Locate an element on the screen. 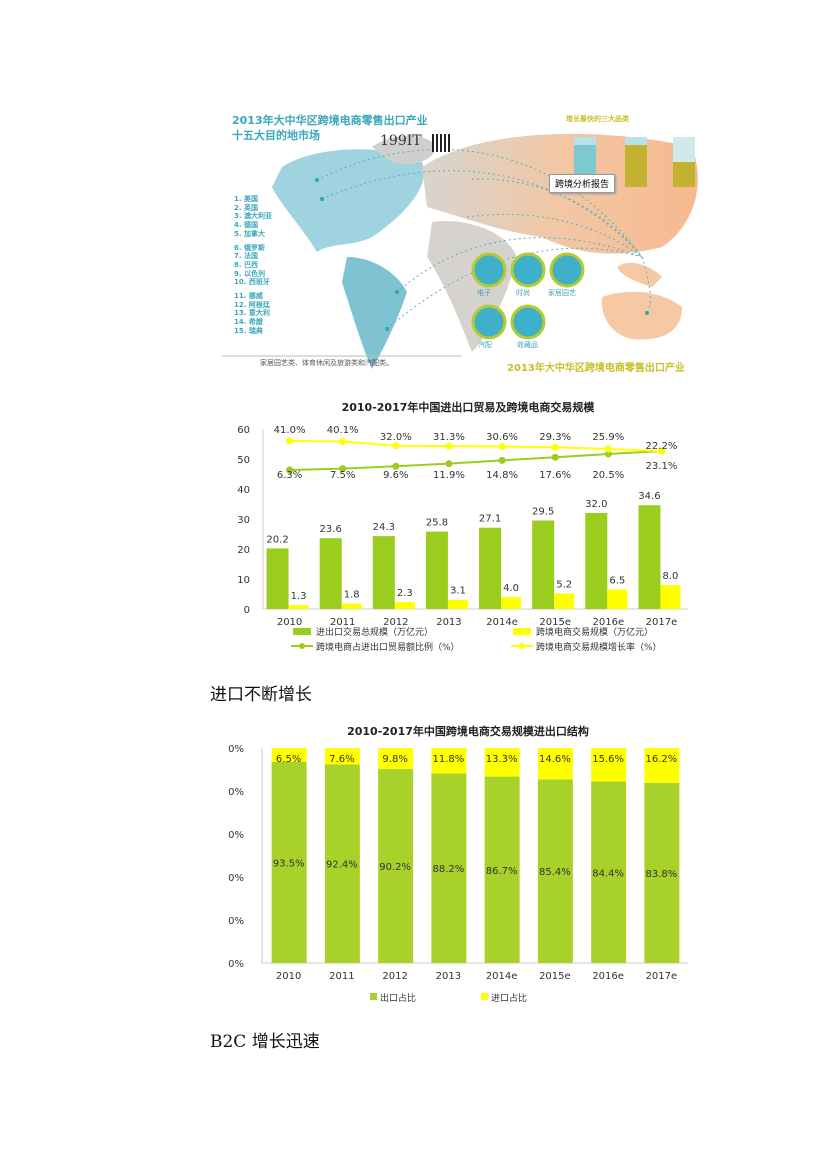 The height and width of the screenshot is (1175, 830). y-tick-label: 40 is located at coordinates (243, 490).